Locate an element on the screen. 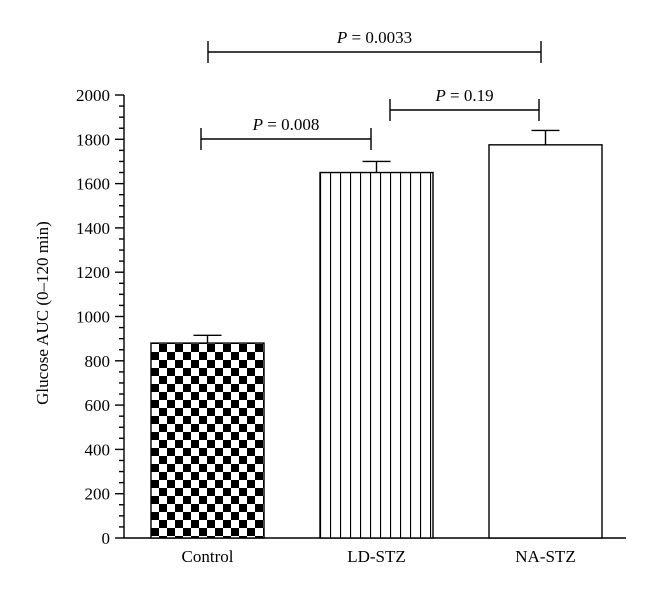 Image resolution: width=660 pixels, height=592 pixels. y-tick-label: 0 is located at coordinates (106, 538).